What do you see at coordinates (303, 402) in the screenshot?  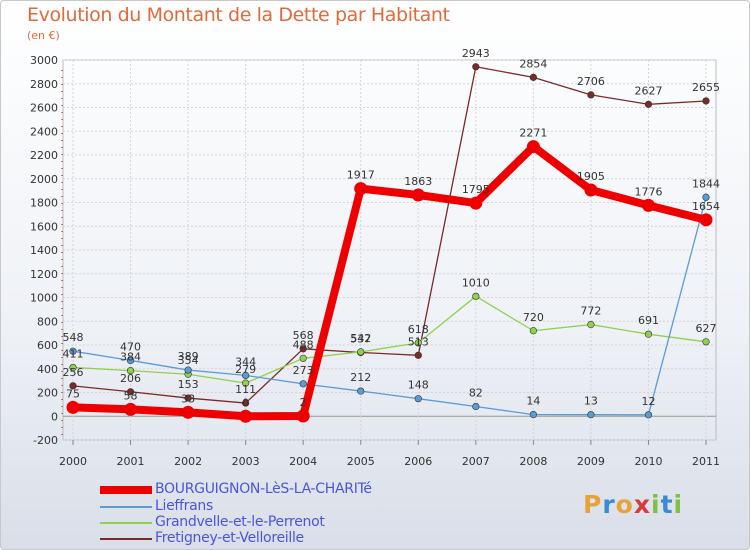 I see `data-label: 2` at bounding box center [303, 402].